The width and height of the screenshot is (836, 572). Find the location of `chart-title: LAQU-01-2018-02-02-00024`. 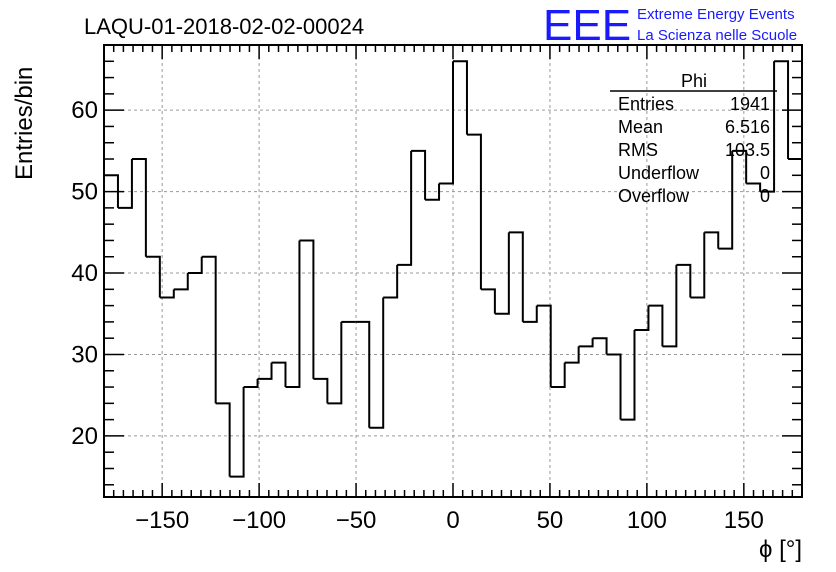

chart-title: LAQU-01-2018-02-02-00024 is located at coordinates (224, 26).